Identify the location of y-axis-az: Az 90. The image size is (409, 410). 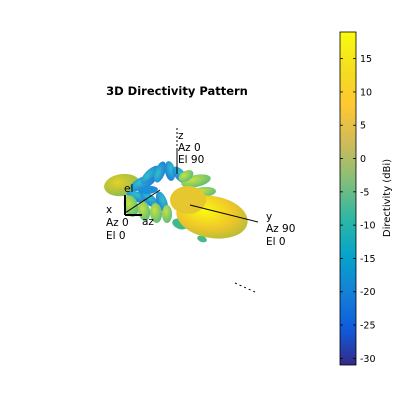
(280, 229).